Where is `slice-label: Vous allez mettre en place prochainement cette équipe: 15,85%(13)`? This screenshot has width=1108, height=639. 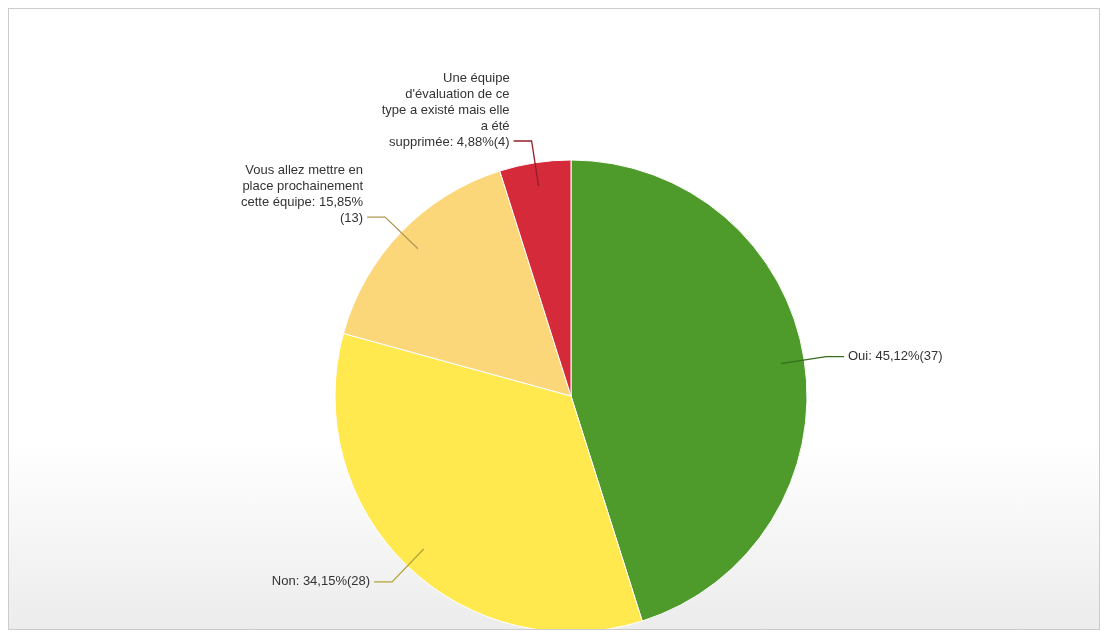 slice-label: Vous allez mettre en place prochainement cette équipe: 15,85%(13) is located at coordinates (301, 194).